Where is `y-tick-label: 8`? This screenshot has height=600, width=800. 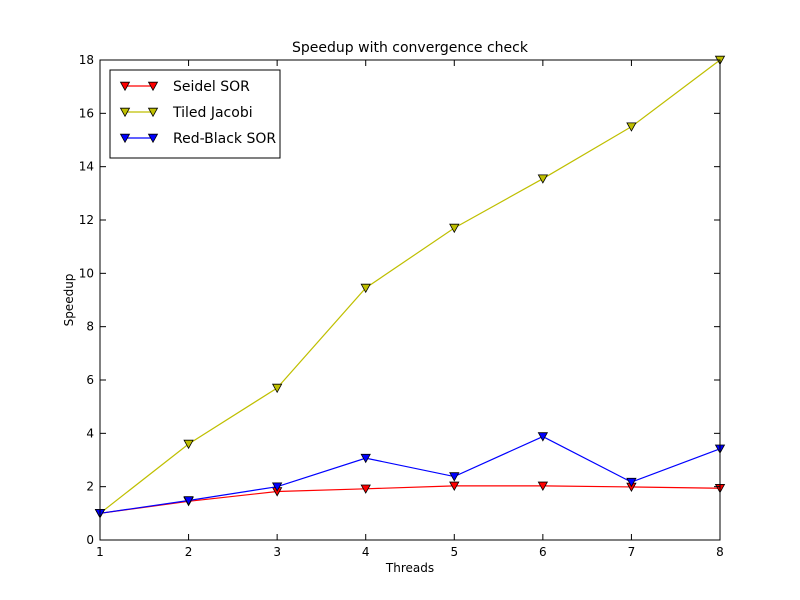 y-tick-label: 8 is located at coordinates (90, 327).